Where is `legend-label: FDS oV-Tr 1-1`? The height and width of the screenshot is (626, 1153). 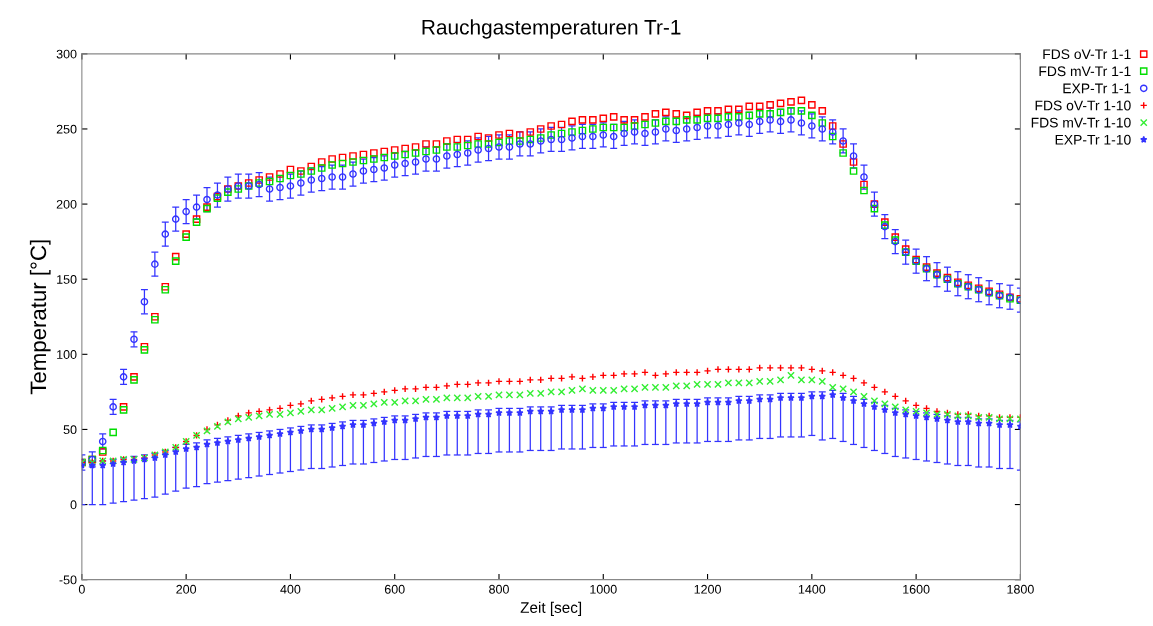 legend-label: FDS oV-Tr 1-1 is located at coordinates (1087, 54).